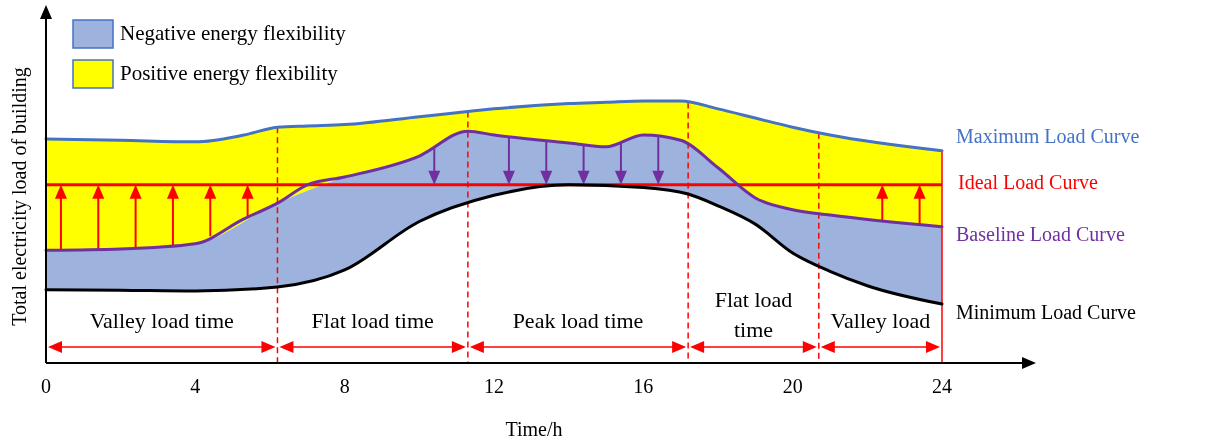  What do you see at coordinates (1028, 182) in the screenshot?
I see `ref-line-label: Ideal Load Curve` at bounding box center [1028, 182].